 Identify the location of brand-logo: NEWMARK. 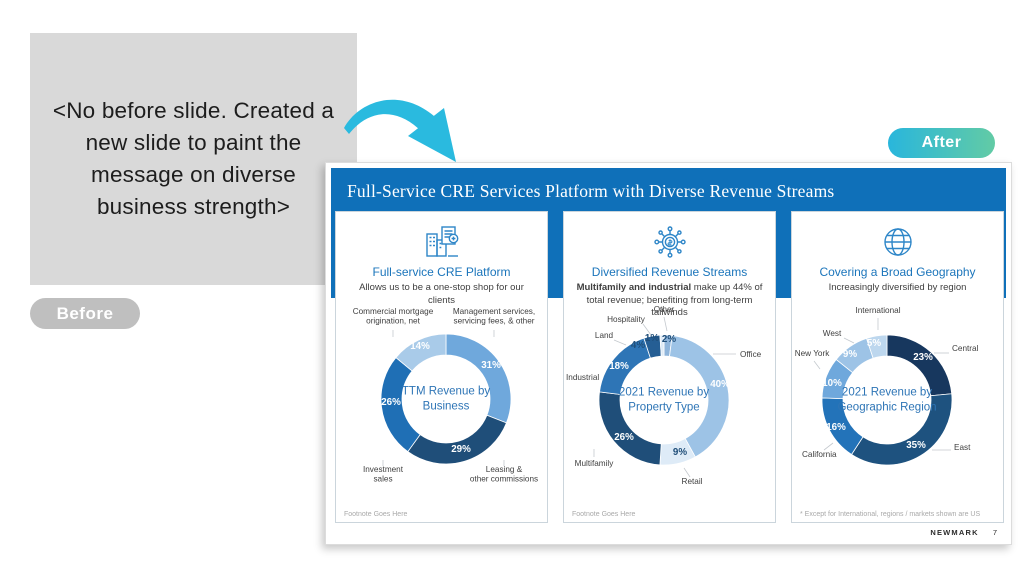
(954, 532).